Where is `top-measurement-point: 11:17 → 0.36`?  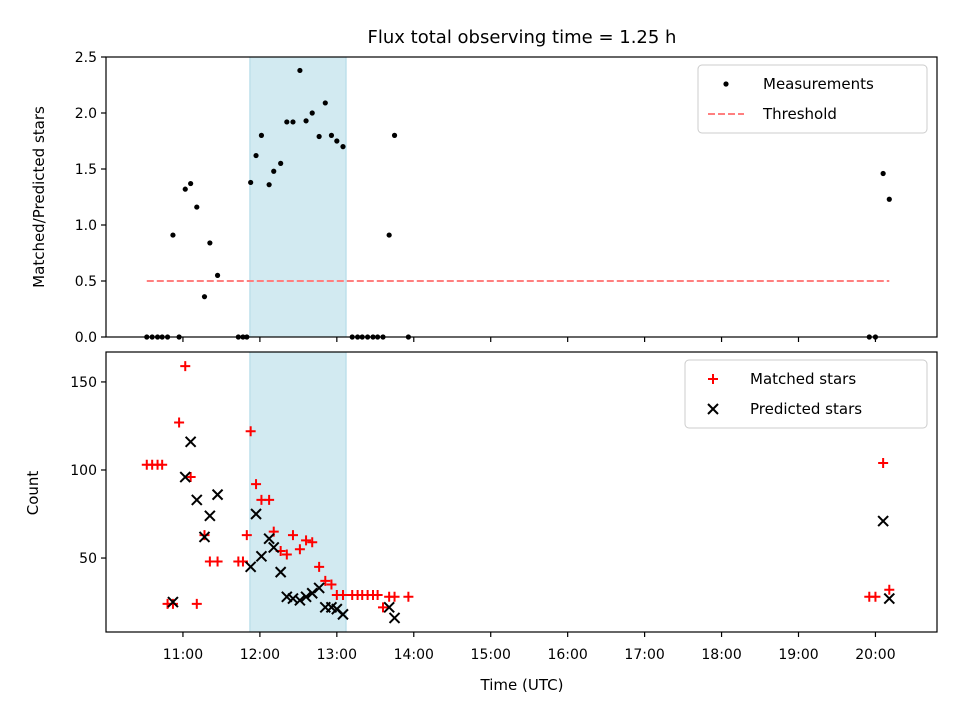 top-measurement-point: 11:17 → 0.36 is located at coordinates (204, 297).